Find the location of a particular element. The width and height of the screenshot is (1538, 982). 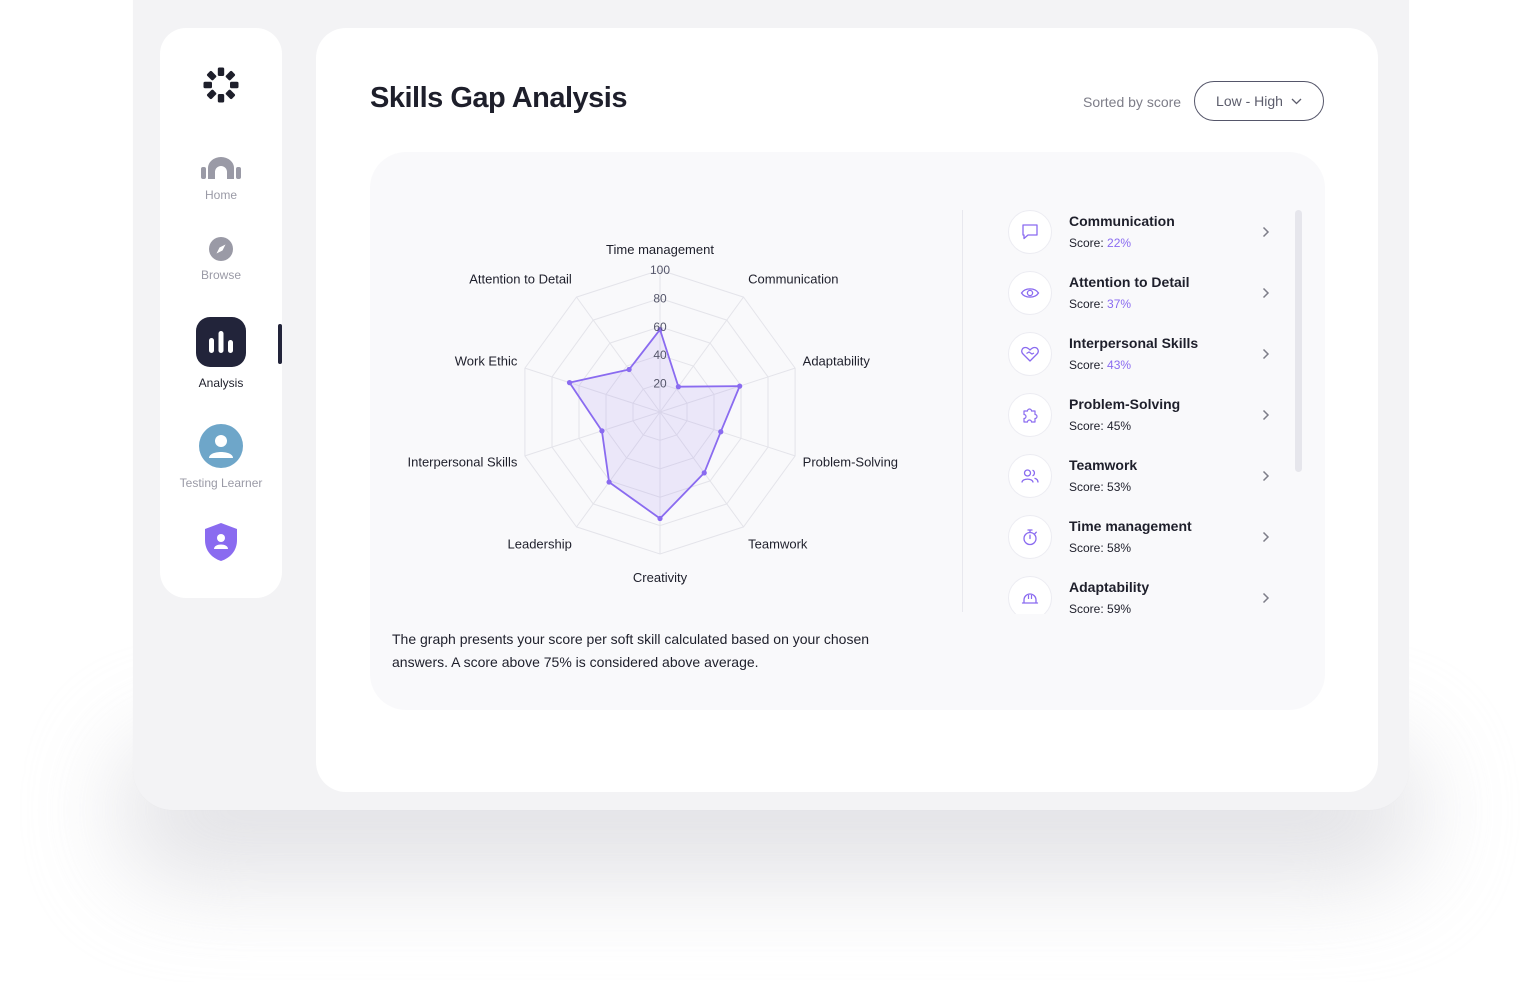

skill-name: Communication is located at coordinates (1122, 221).